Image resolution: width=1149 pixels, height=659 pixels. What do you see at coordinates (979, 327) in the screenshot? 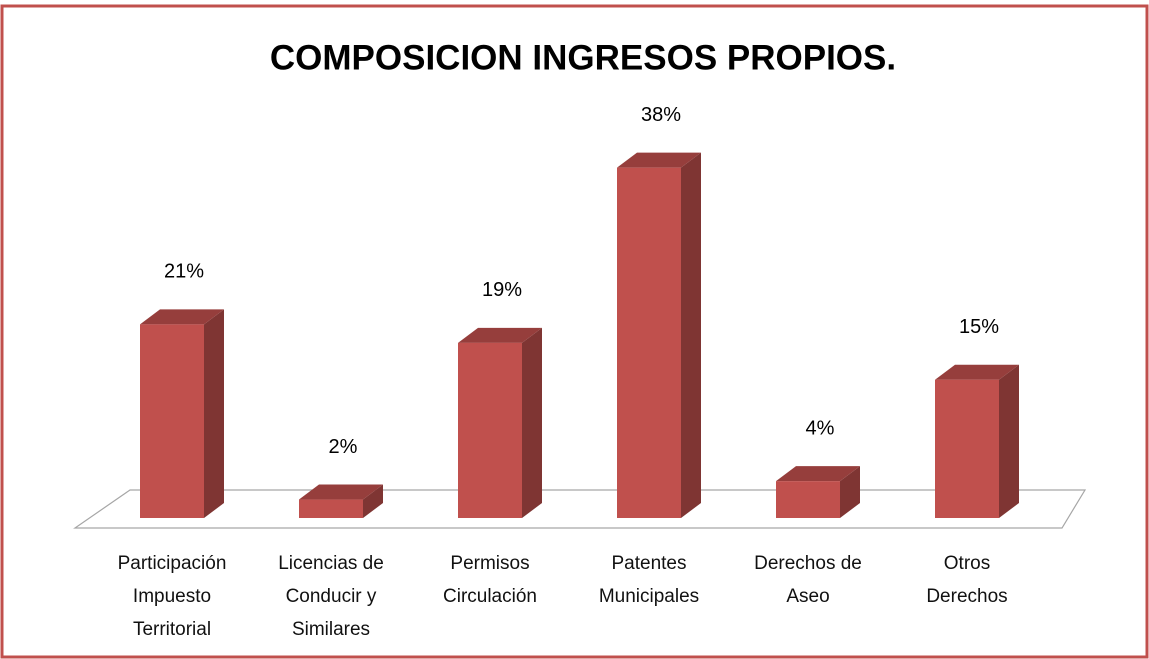
I see `value-label: 15%` at bounding box center [979, 327].